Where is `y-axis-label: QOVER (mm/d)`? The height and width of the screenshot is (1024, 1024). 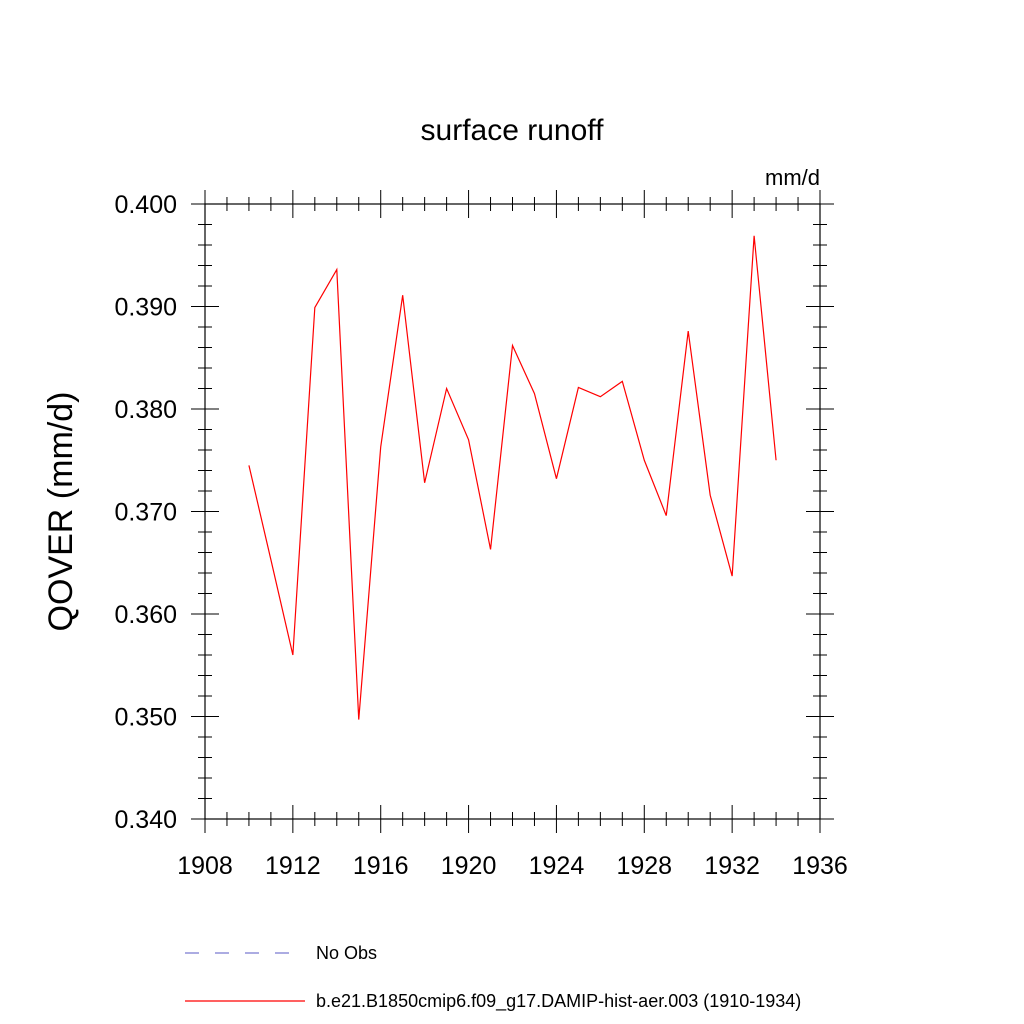 y-axis-label: QOVER (mm/d) is located at coordinates (61, 512).